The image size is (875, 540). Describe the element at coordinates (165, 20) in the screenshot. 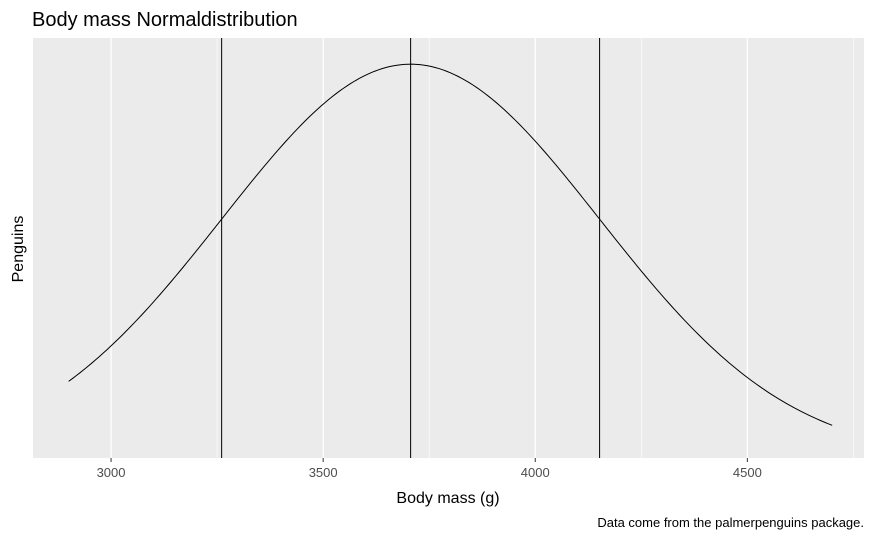

I see `chart-title: Body mass Normaldistribution` at that location.